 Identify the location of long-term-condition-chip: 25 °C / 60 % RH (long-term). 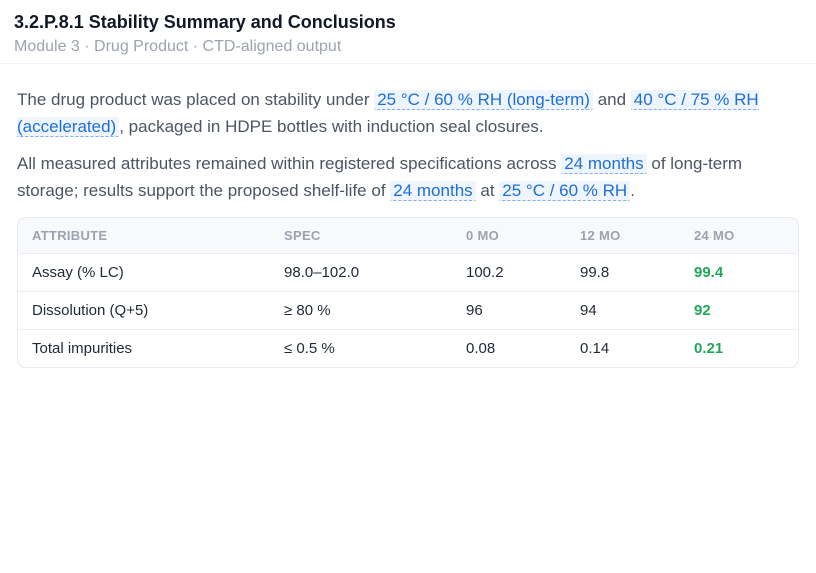
(483, 100).